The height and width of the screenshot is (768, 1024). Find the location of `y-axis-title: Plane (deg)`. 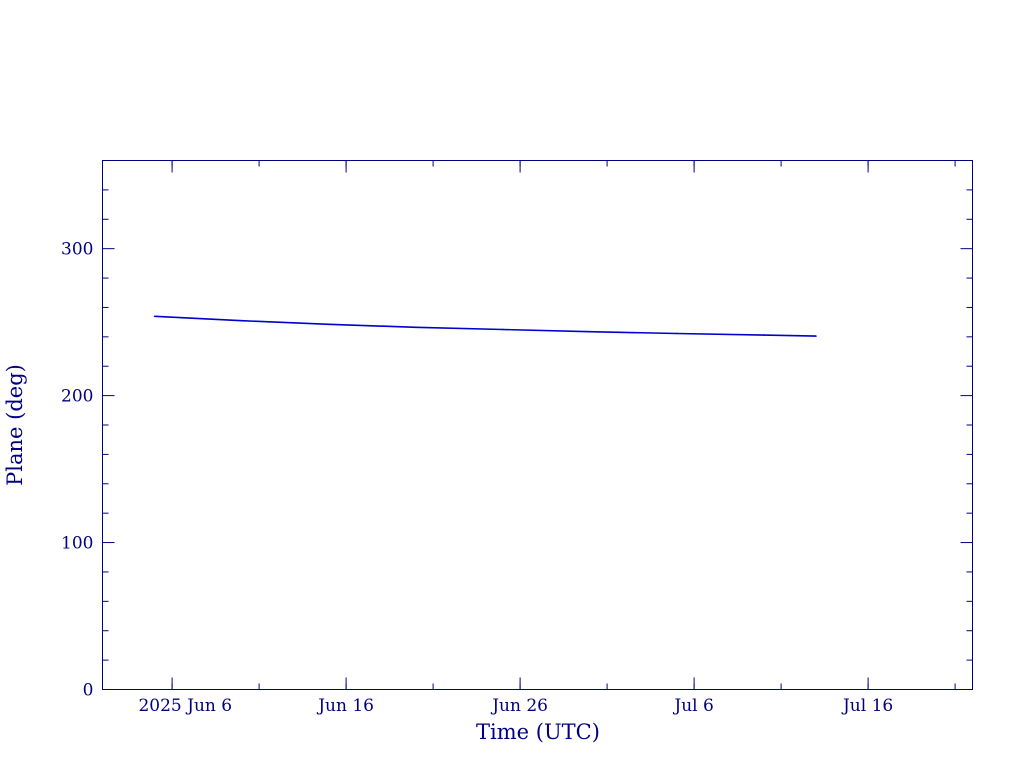

y-axis-title: Plane (deg) is located at coordinates (15, 425).